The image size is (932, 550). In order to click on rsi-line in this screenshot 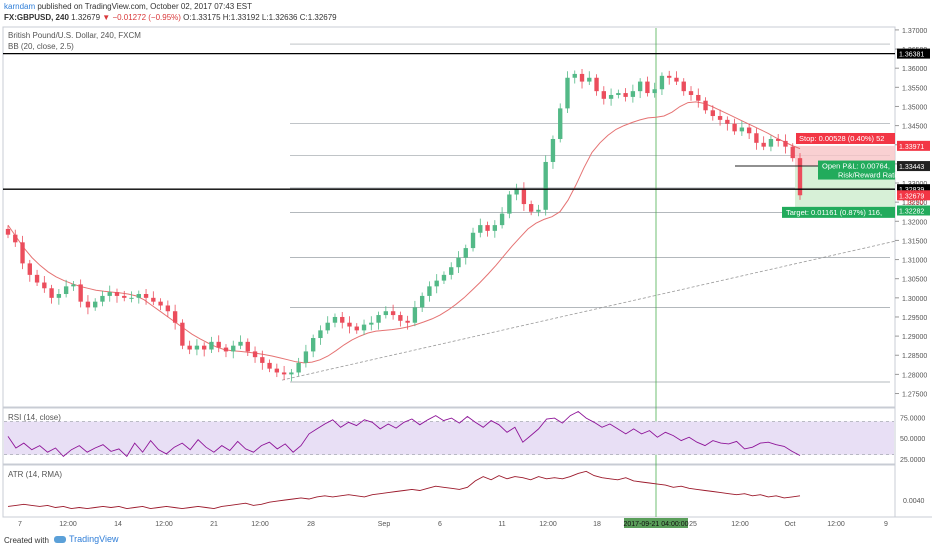, I will do `click(404, 434)`.